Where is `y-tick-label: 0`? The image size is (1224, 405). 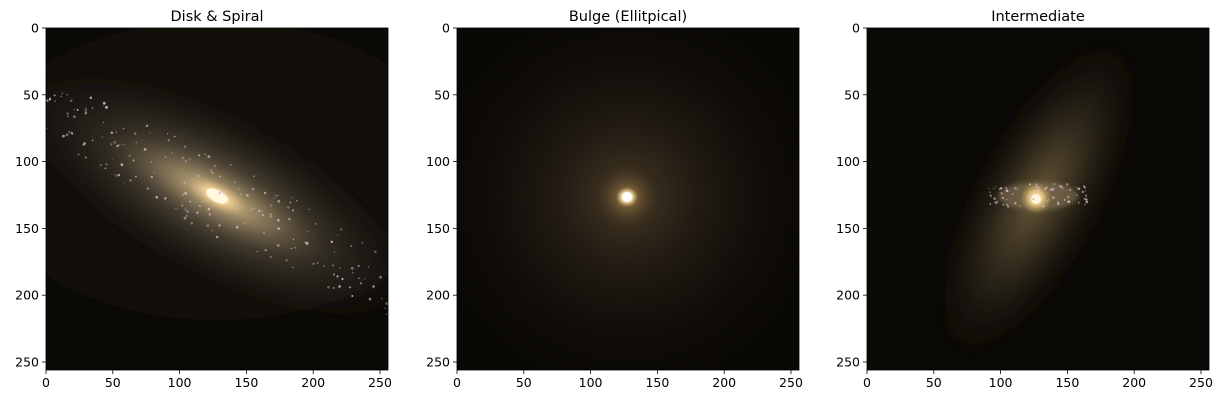
y-tick-label: 0 is located at coordinates (446, 28).